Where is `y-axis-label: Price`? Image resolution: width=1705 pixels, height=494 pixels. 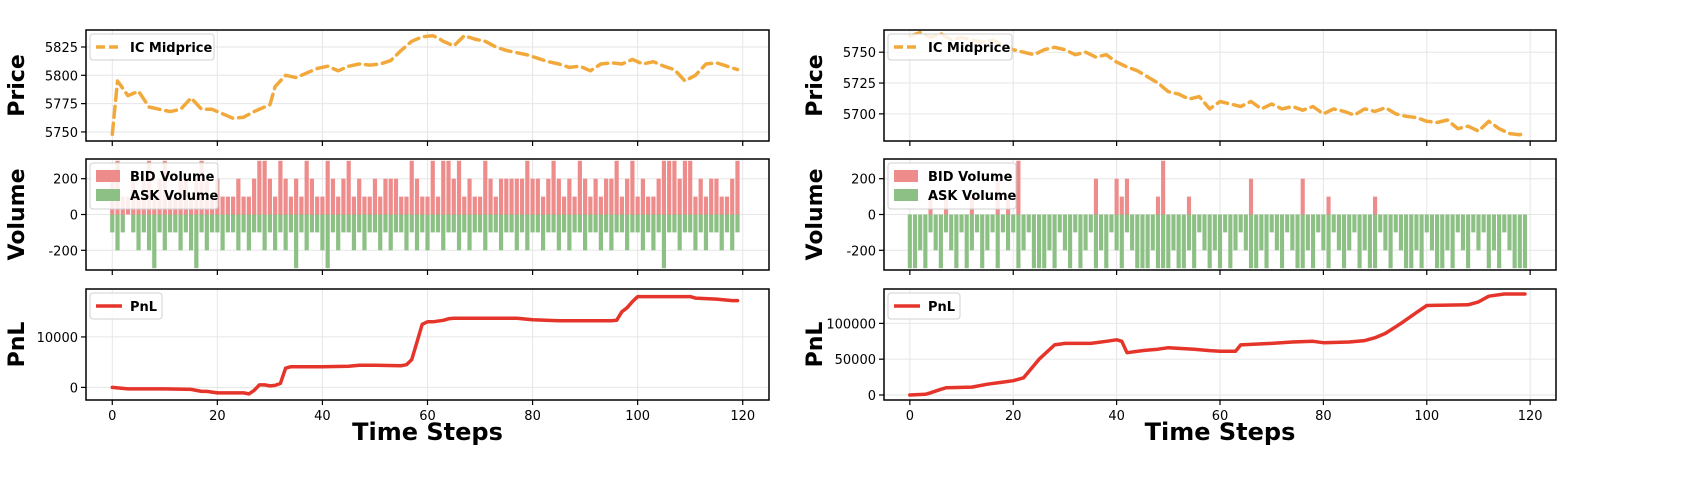 y-axis-label: Price is located at coordinates (815, 85).